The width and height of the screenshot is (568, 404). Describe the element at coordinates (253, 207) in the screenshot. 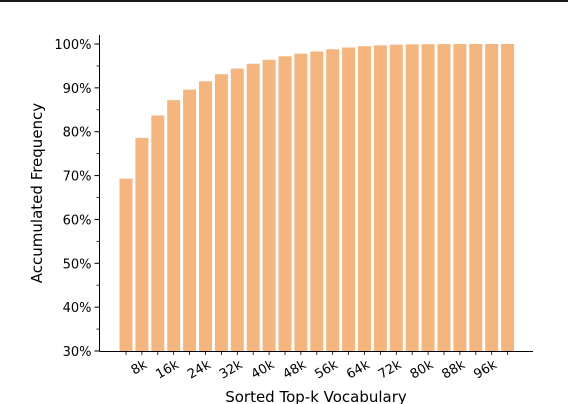

I see `bar-36k` at that location.